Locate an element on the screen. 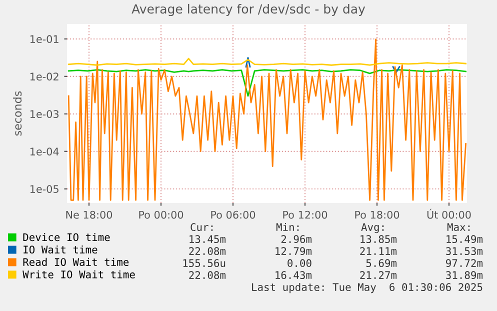 This screenshot has width=497, height=311. x-tick-label: Po 18:00 is located at coordinates (377, 214).